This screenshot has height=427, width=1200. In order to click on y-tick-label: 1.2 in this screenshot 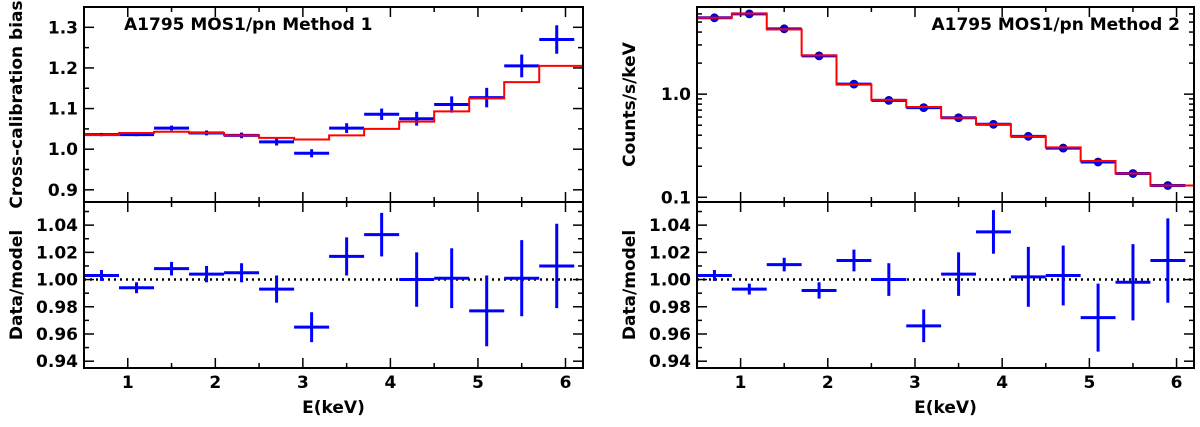, I will do `click(63, 69)`.